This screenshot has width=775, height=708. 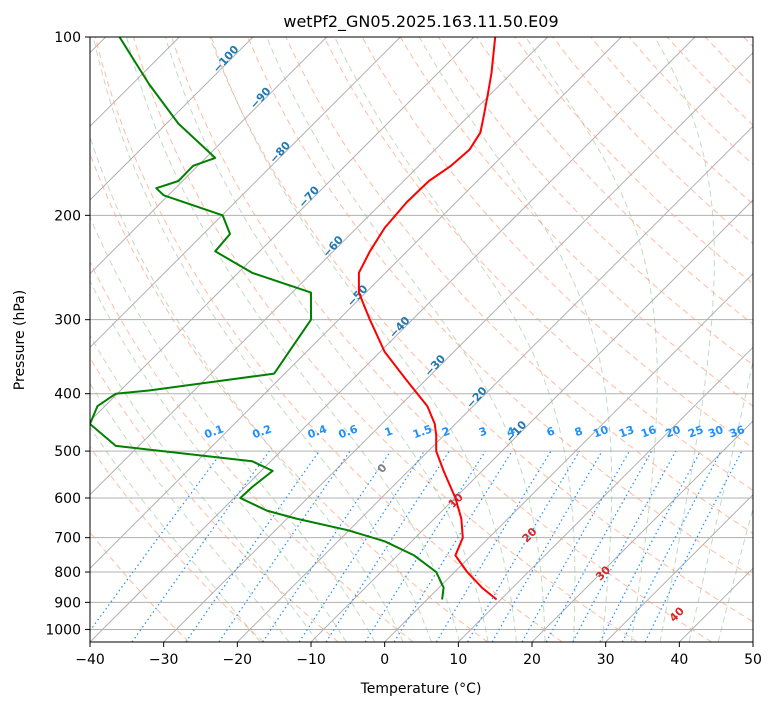 What do you see at coordinates (63, 630) in the screenshot?
I see `y-tick-label: 1000` at bounding box center [63, 630].